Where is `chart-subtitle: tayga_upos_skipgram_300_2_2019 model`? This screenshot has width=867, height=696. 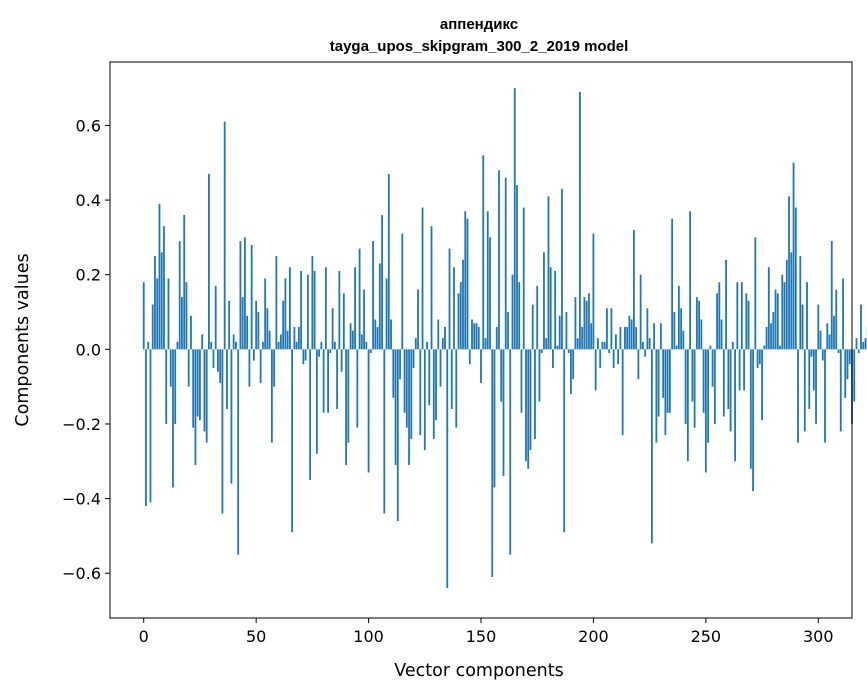
chart-subtitle: tayga_upos_skipgram_300_2_2019 model is located at coordinates (479, 46).